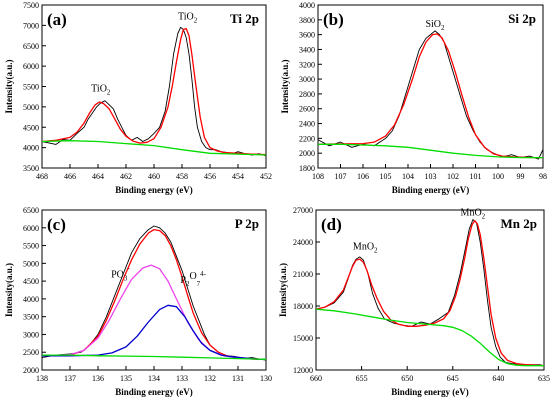 The image size is (550, 407). What do you see at coordinates (70, 176) in the screenshot?
I see `x-tick-label: 466` at bounding box center [70, 176].